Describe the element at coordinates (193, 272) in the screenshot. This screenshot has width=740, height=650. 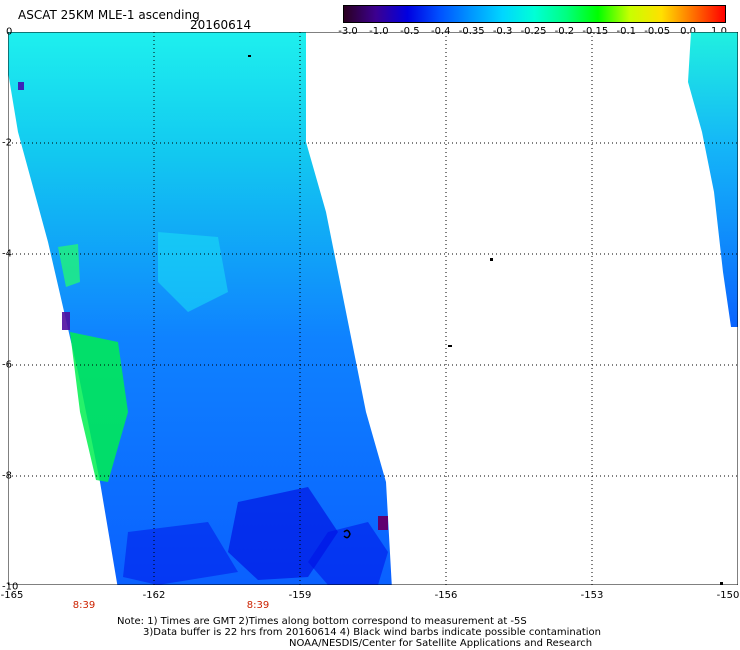
I see `cyan-patch` at that location.